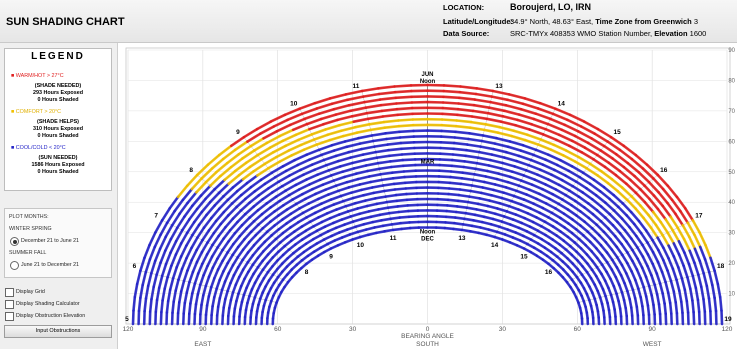 This screenshot has height=349, width=737. I want to click on radio-dec-jun, so click(14, 241).